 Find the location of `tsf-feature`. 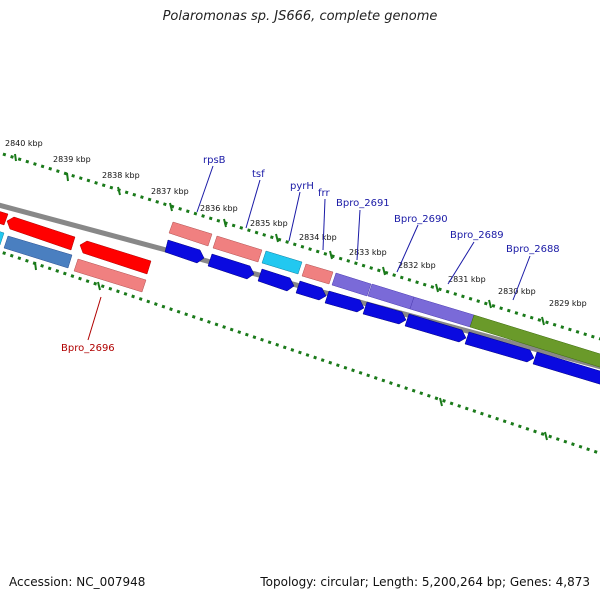

tsf-feature is located at coordinates (237, 249).